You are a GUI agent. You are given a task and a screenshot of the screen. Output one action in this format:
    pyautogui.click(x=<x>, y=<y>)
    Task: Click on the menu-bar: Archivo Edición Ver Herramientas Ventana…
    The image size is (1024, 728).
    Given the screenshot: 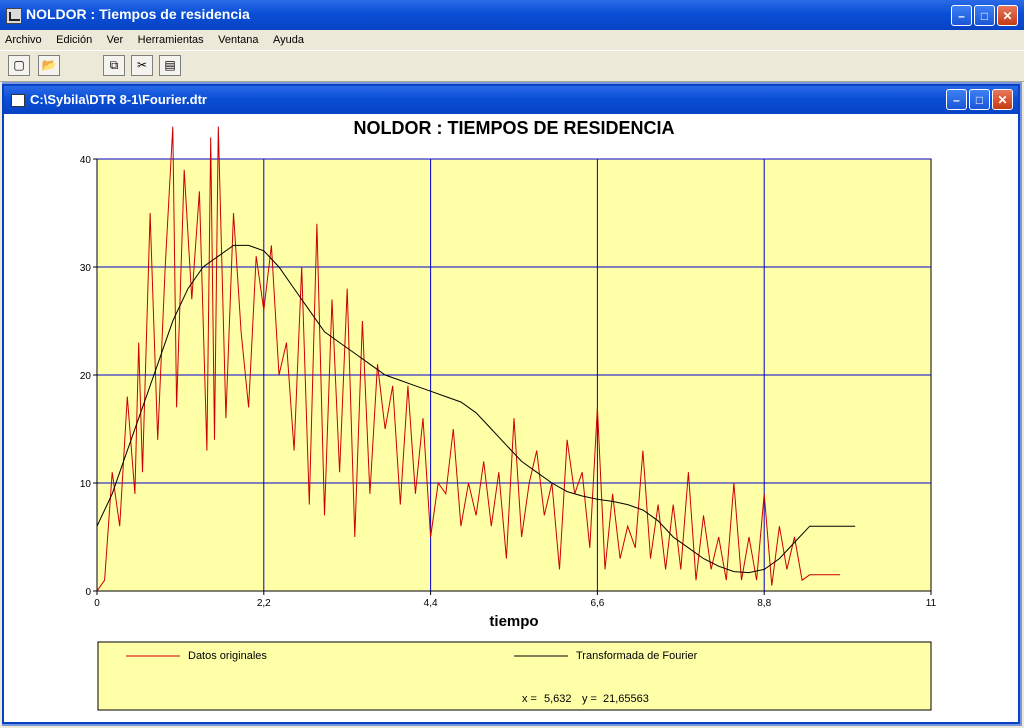 What is the action you would take?
    pyautogui.click(x=512, y=40)
    